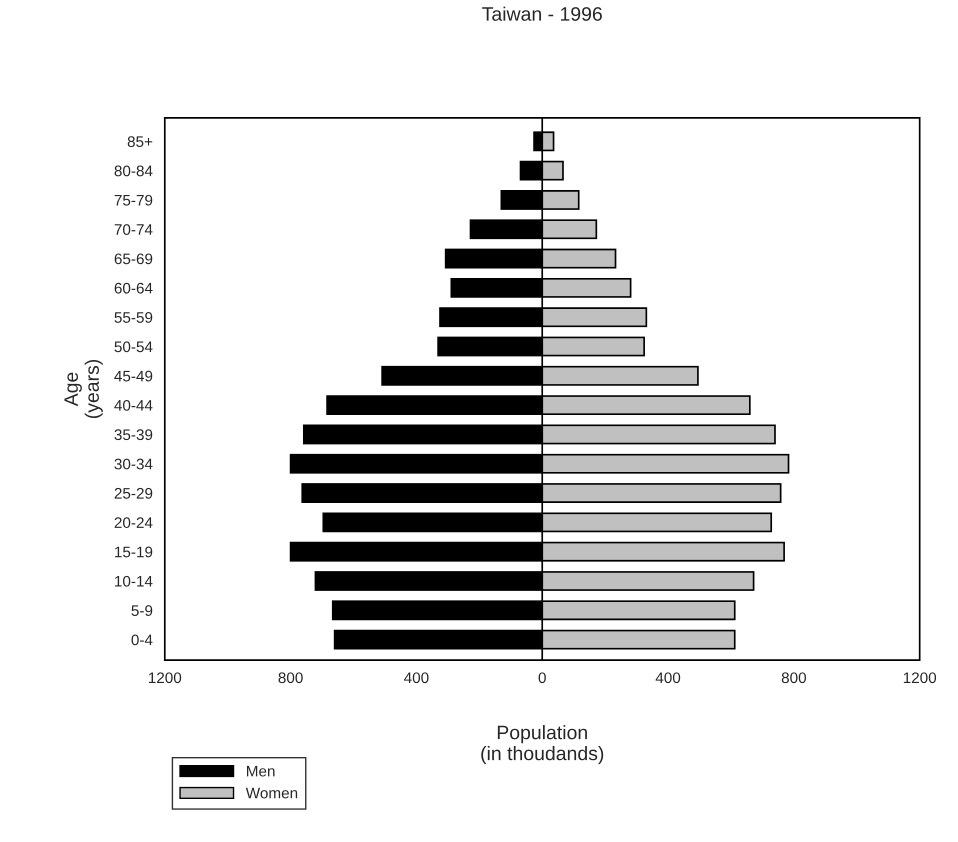 This screenshot has width=958, height=842. What do you see at coordinates (133, 552) in the screenshot?
I see `y-tick-label: 15-19` at bounding box center [133, 552].